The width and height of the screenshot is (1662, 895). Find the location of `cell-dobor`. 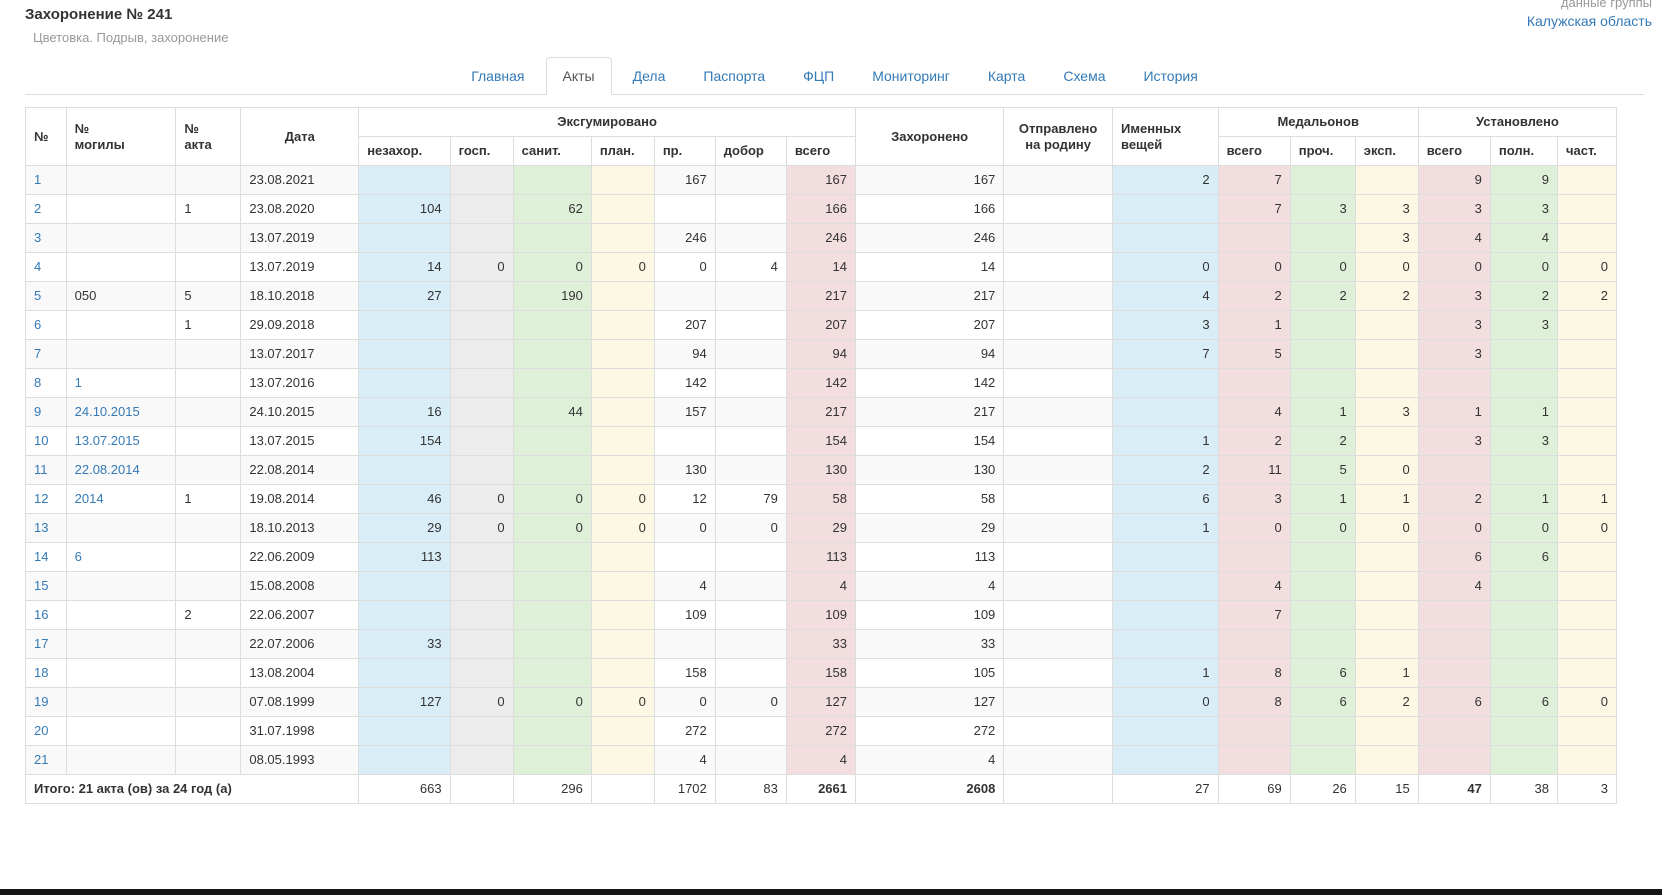

cell-dobor is located at coordinates (750, 441).